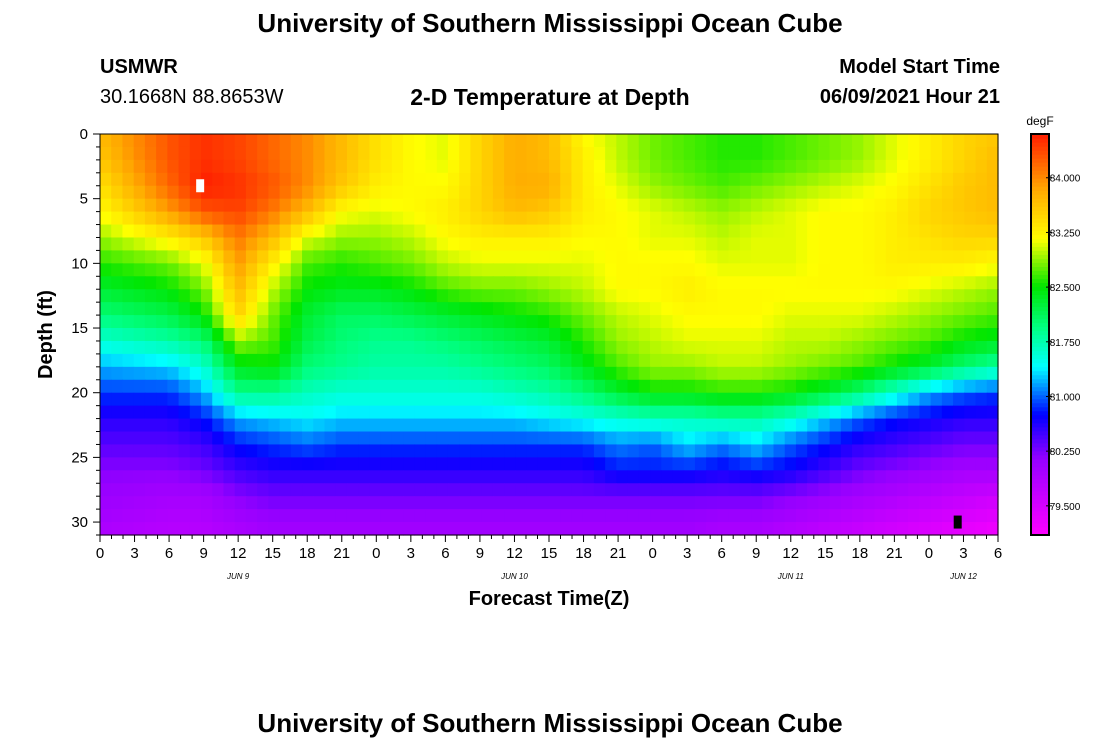  I want to click on x-tick-label: 15, so click(549, 553).